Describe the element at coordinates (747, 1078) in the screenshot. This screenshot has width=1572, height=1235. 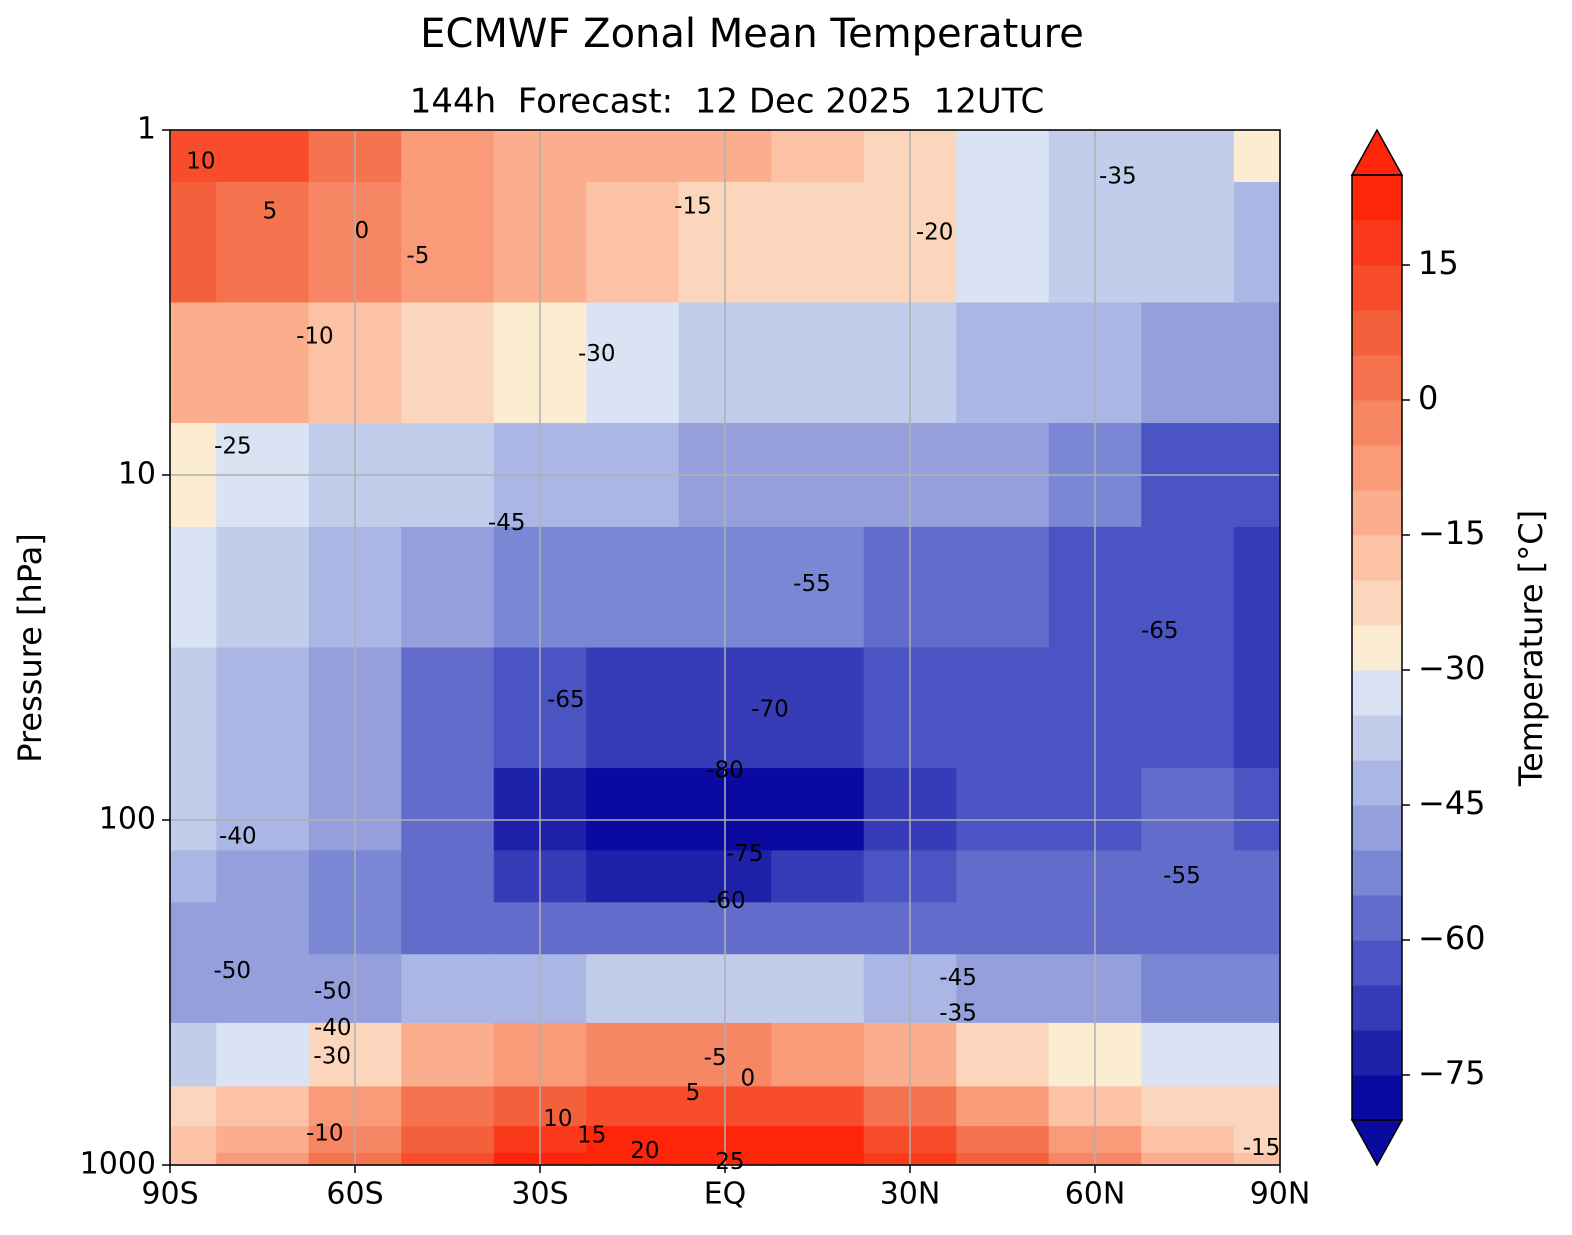
I see `contour-label: 0` at that location.